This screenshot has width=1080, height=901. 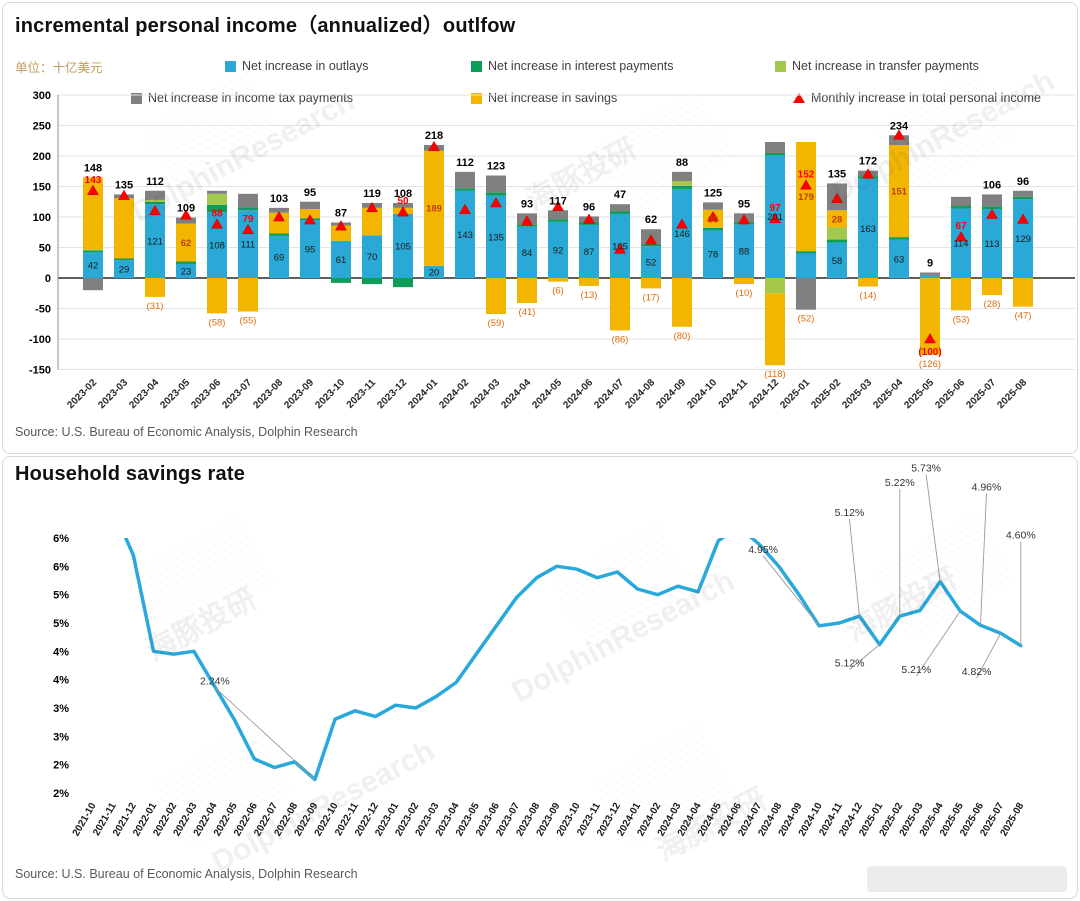 I want to click on negative-value-label: (126), so click(x=930, y=364).